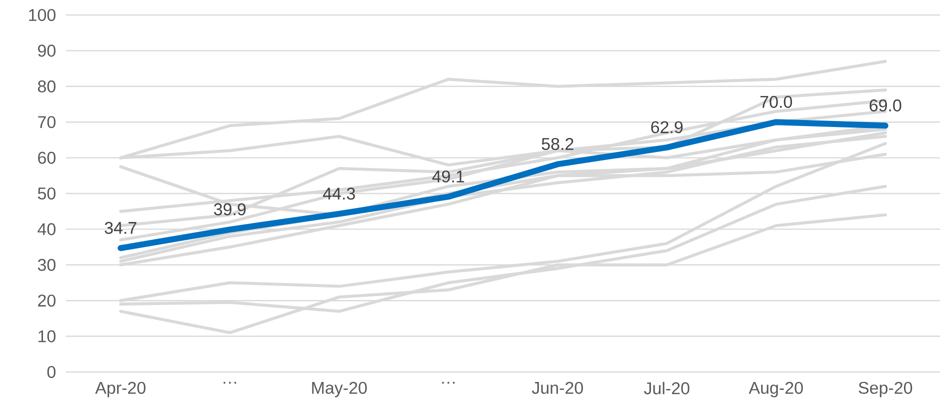  What do you see at coordinates (47, 158) in the screenshot?
I see `y-tick-label: 60` at bounding box center [47, 158].